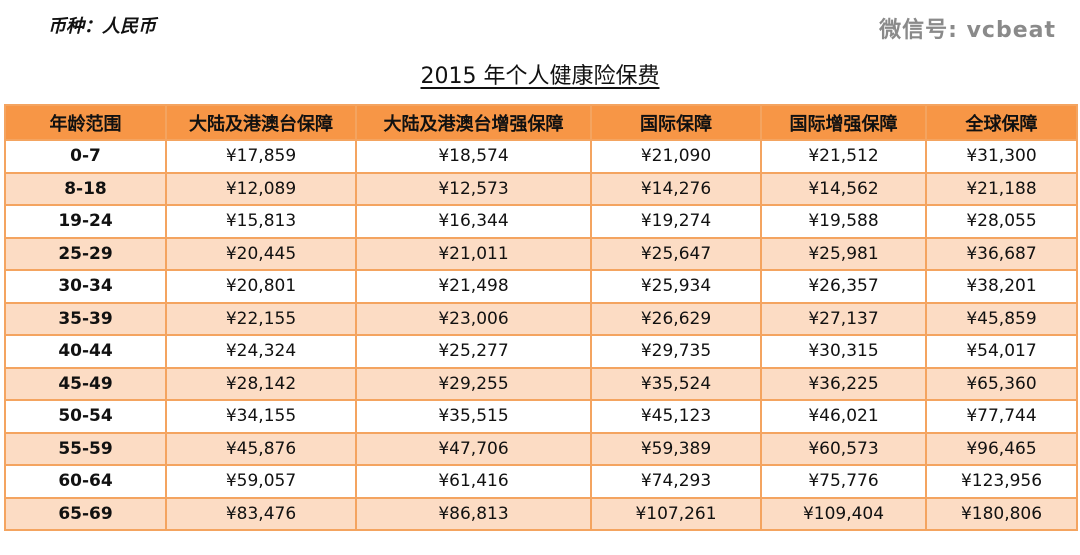 Image resolution: width=1080 pixels, height=555 pixels. What do you see at coordinates (85, 221) in the screenshot?
I see `age-range-cell: 19-24` at bounding box center [85, 221].